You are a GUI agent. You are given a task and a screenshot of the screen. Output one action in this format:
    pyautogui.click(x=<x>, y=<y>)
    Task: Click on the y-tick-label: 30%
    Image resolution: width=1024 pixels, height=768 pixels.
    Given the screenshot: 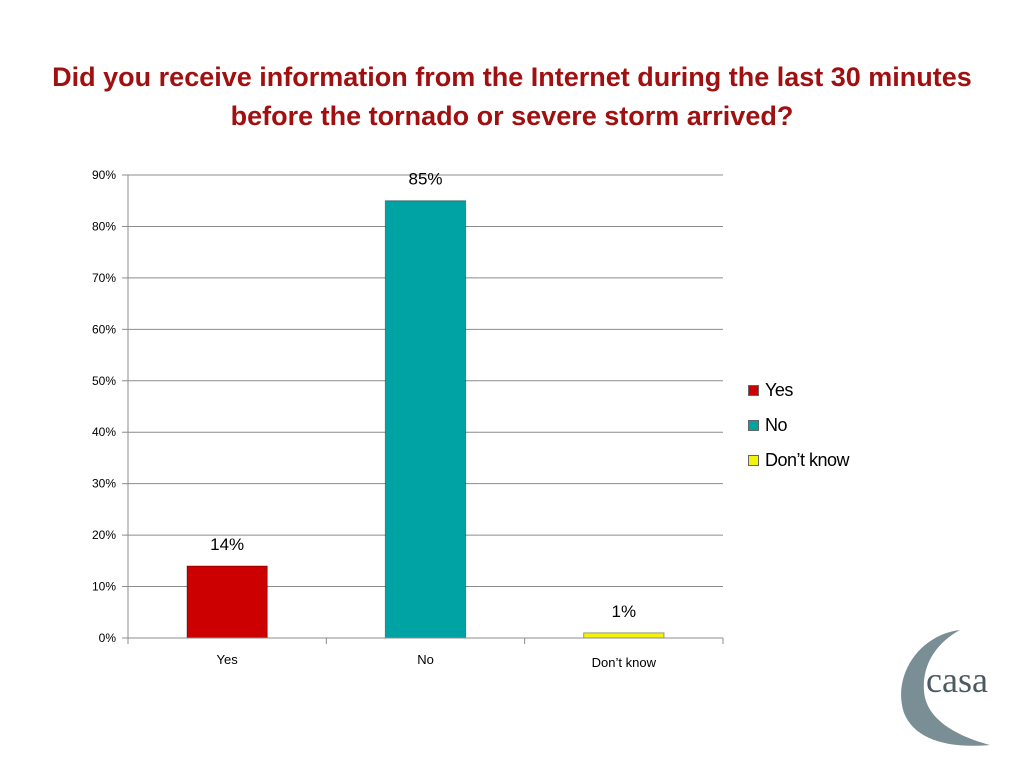 What is the action you would take?
    pyautogui.click(x=104, y=484)
    